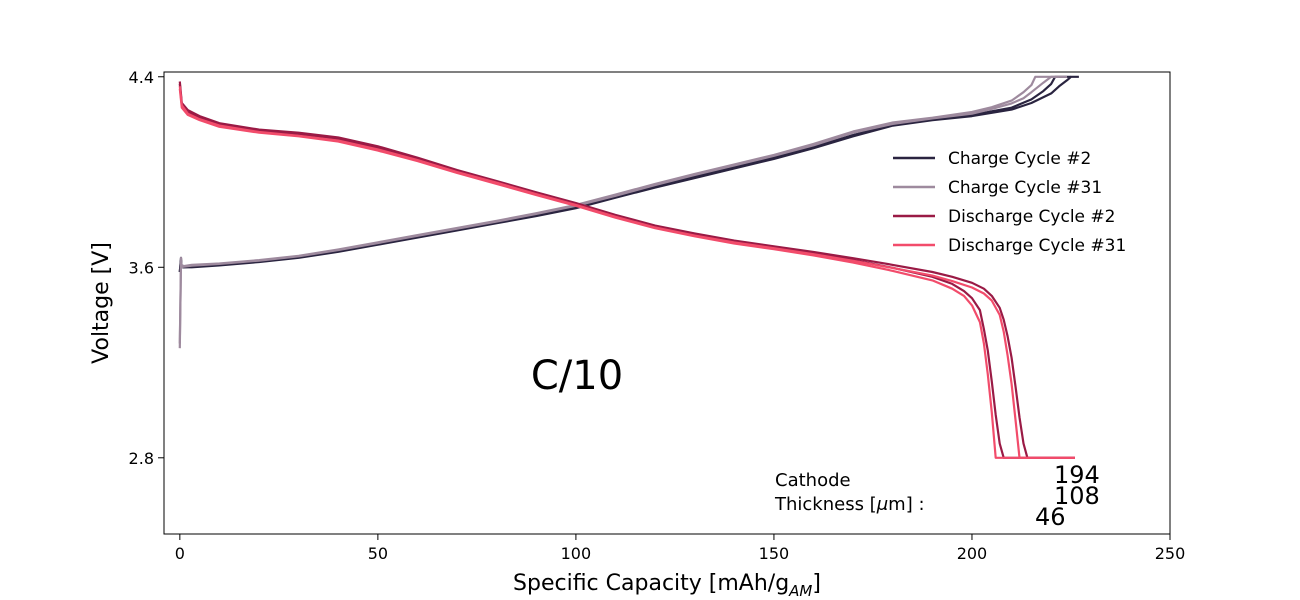 This screenshot has width=1300, height=600. What do you see at coordinates (1170, 553) in the screenshot?
I see `x-tick-label: 250` at bounding box center [1170, 553].